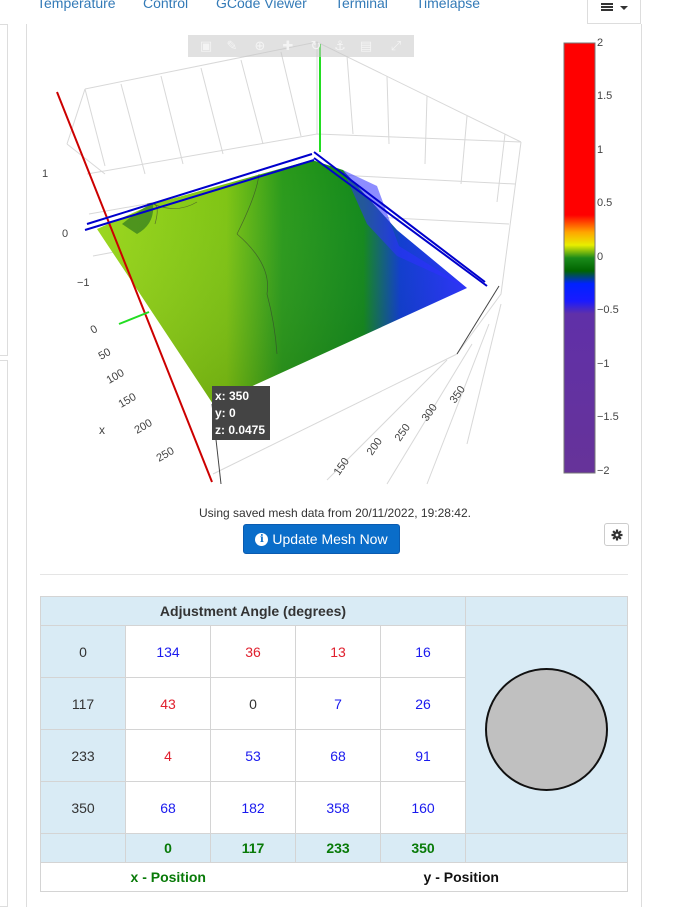 Image resolution: width=674 pixels, height=907 pixels. I want to click on column-label: 350, so click(423, 848).